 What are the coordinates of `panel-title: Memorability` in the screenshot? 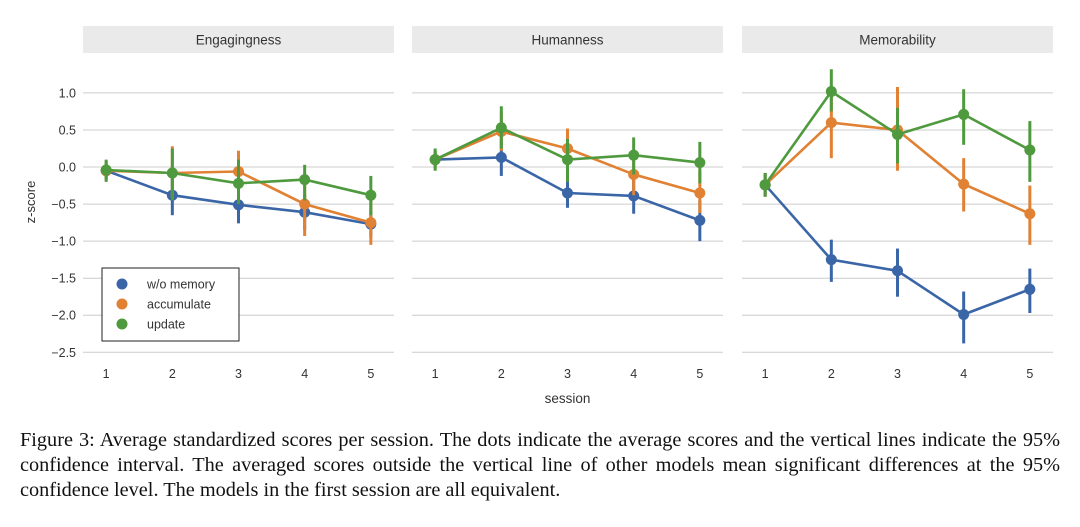 It's located at (897, 40).